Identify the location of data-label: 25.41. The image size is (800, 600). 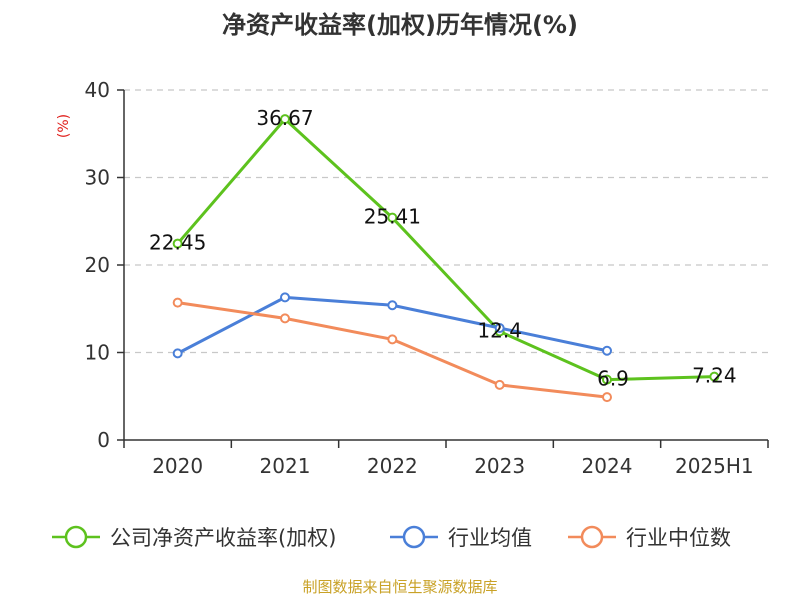
(392, 217).